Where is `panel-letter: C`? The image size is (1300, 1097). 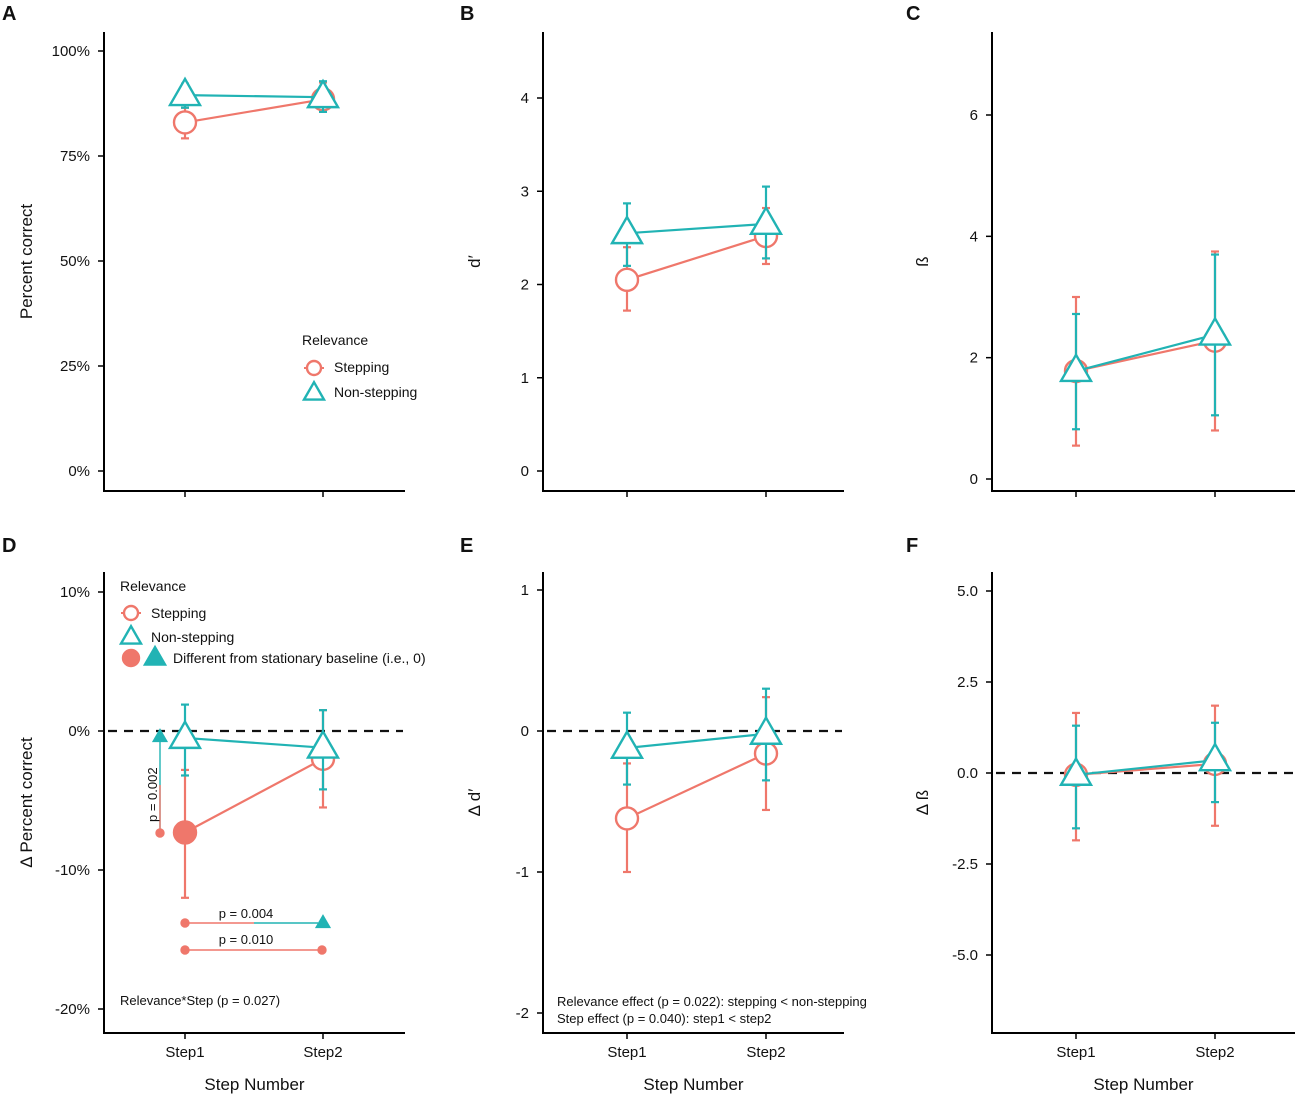 panel-letter: C is located at coordinates (913, 14).